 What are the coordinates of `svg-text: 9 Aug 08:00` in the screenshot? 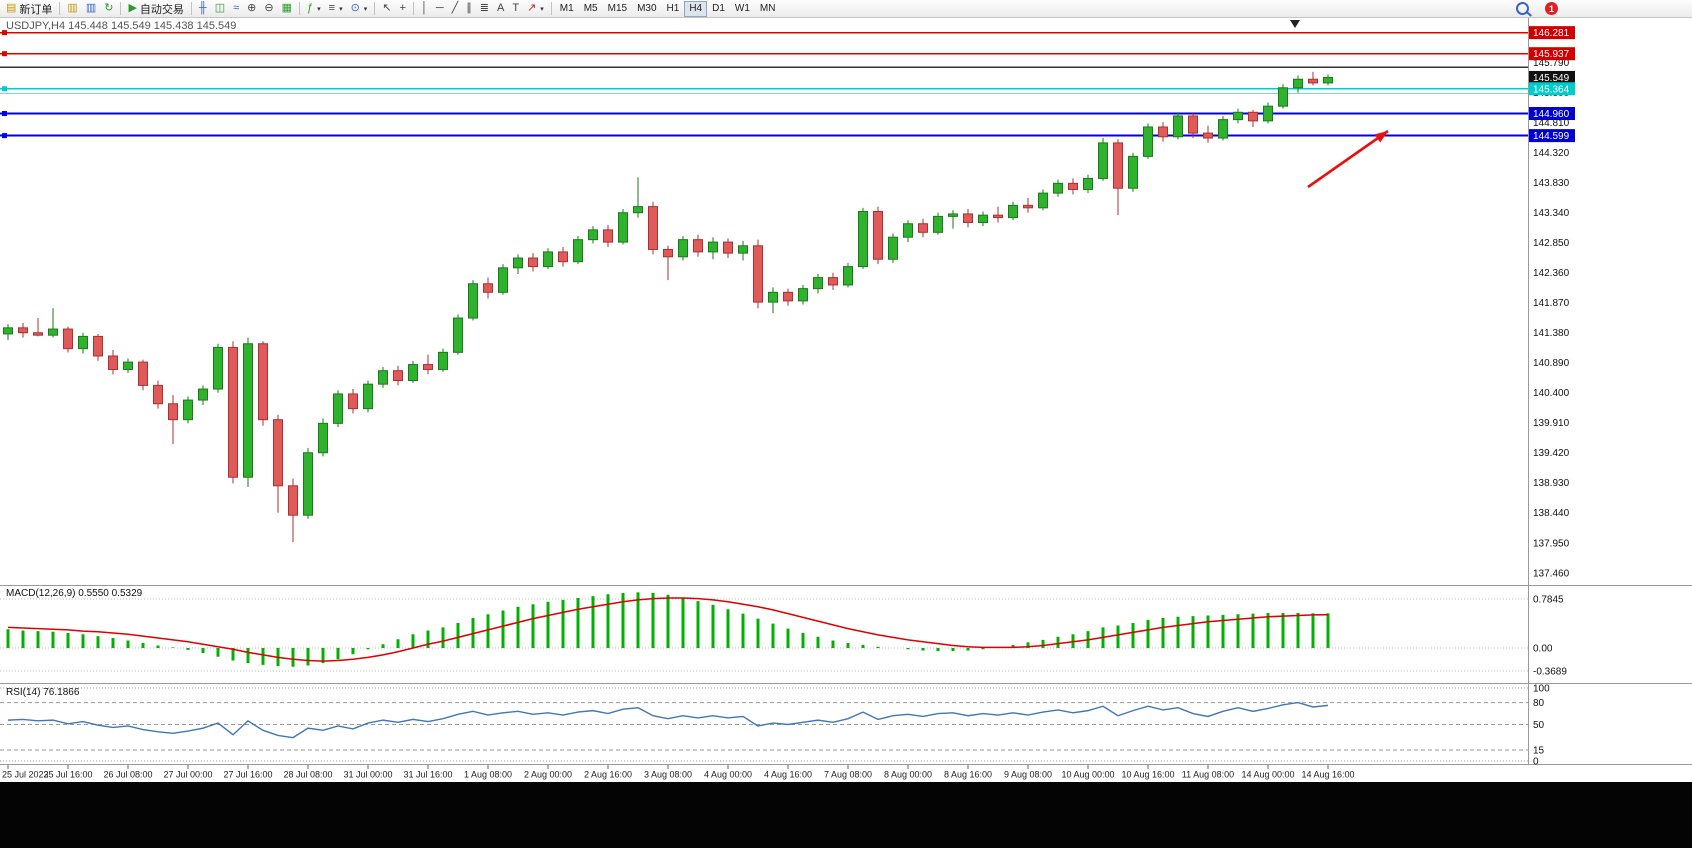 It's located at (1028, 775).